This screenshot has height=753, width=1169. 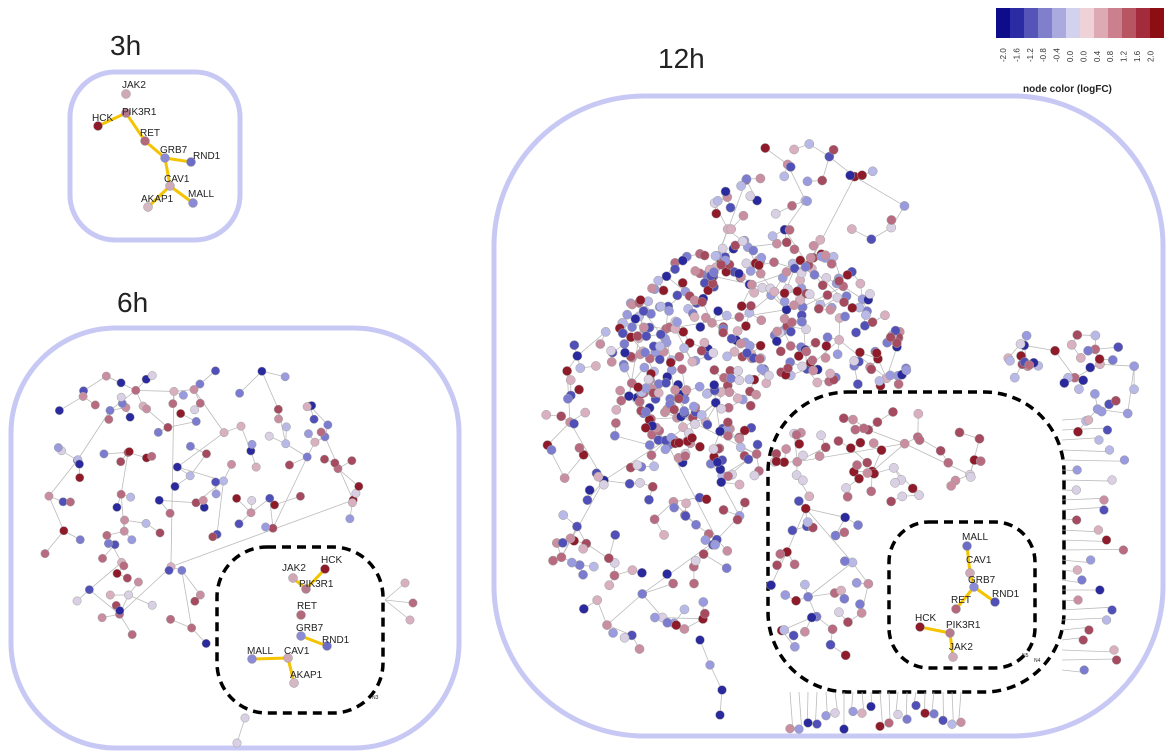 I want to click on node-label: RET, so click(x=150, y=133).